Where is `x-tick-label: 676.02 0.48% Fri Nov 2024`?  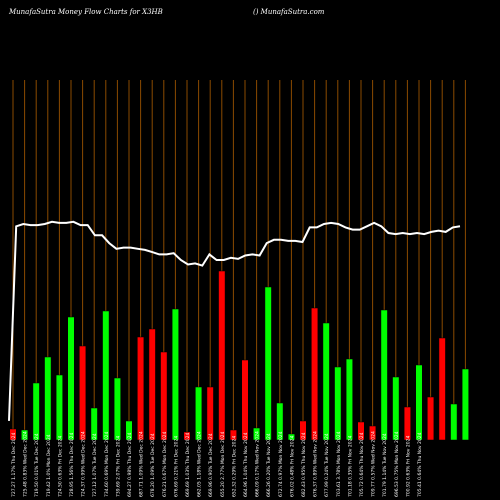 x-tick-label: 676.02 0.48% Fri Nov 2024 is located at coordinates (292, 466).